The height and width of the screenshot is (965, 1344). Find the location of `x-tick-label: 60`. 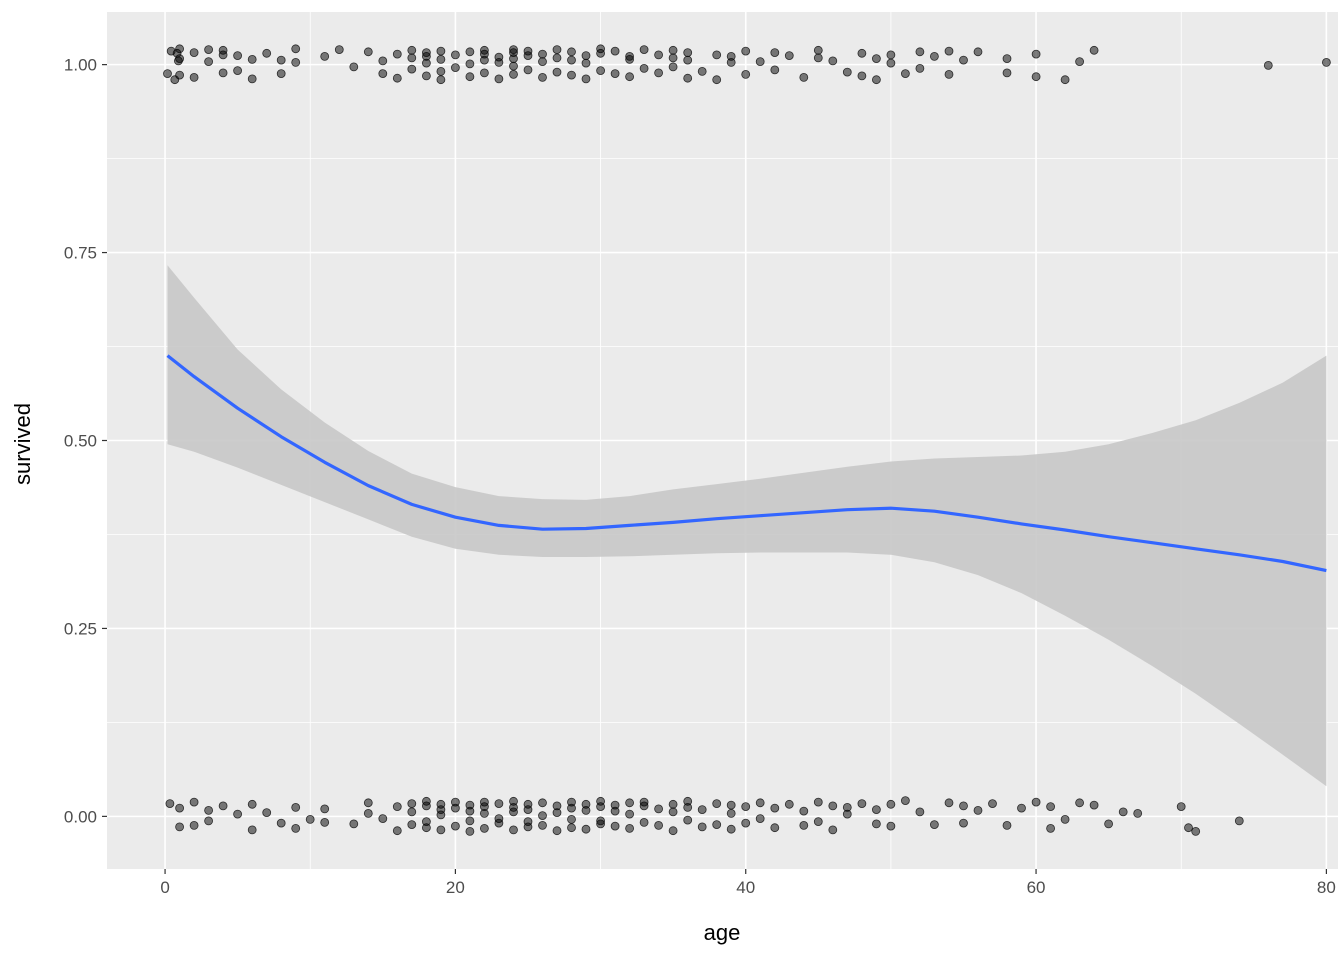

x-tick-label: 60 is located at coordinates (1036, 887).